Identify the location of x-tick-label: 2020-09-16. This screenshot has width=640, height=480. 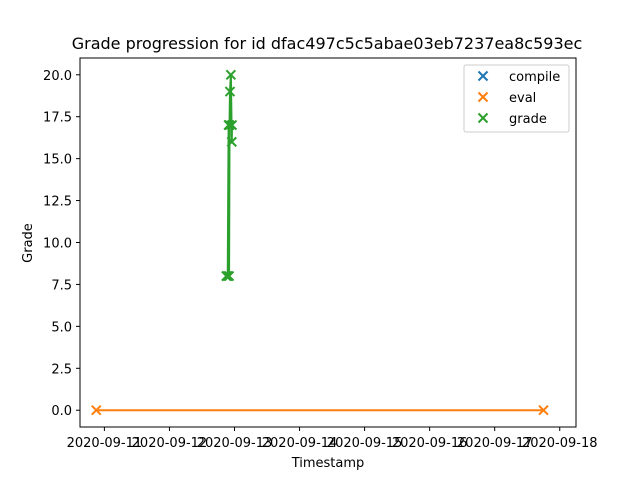
(430, 443).